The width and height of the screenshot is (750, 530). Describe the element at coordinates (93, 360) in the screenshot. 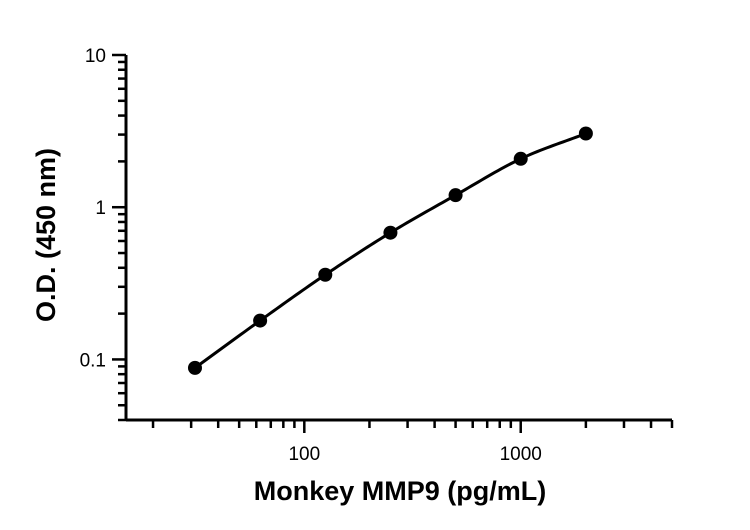

I see `y-tick-label: 0.1` at that location.